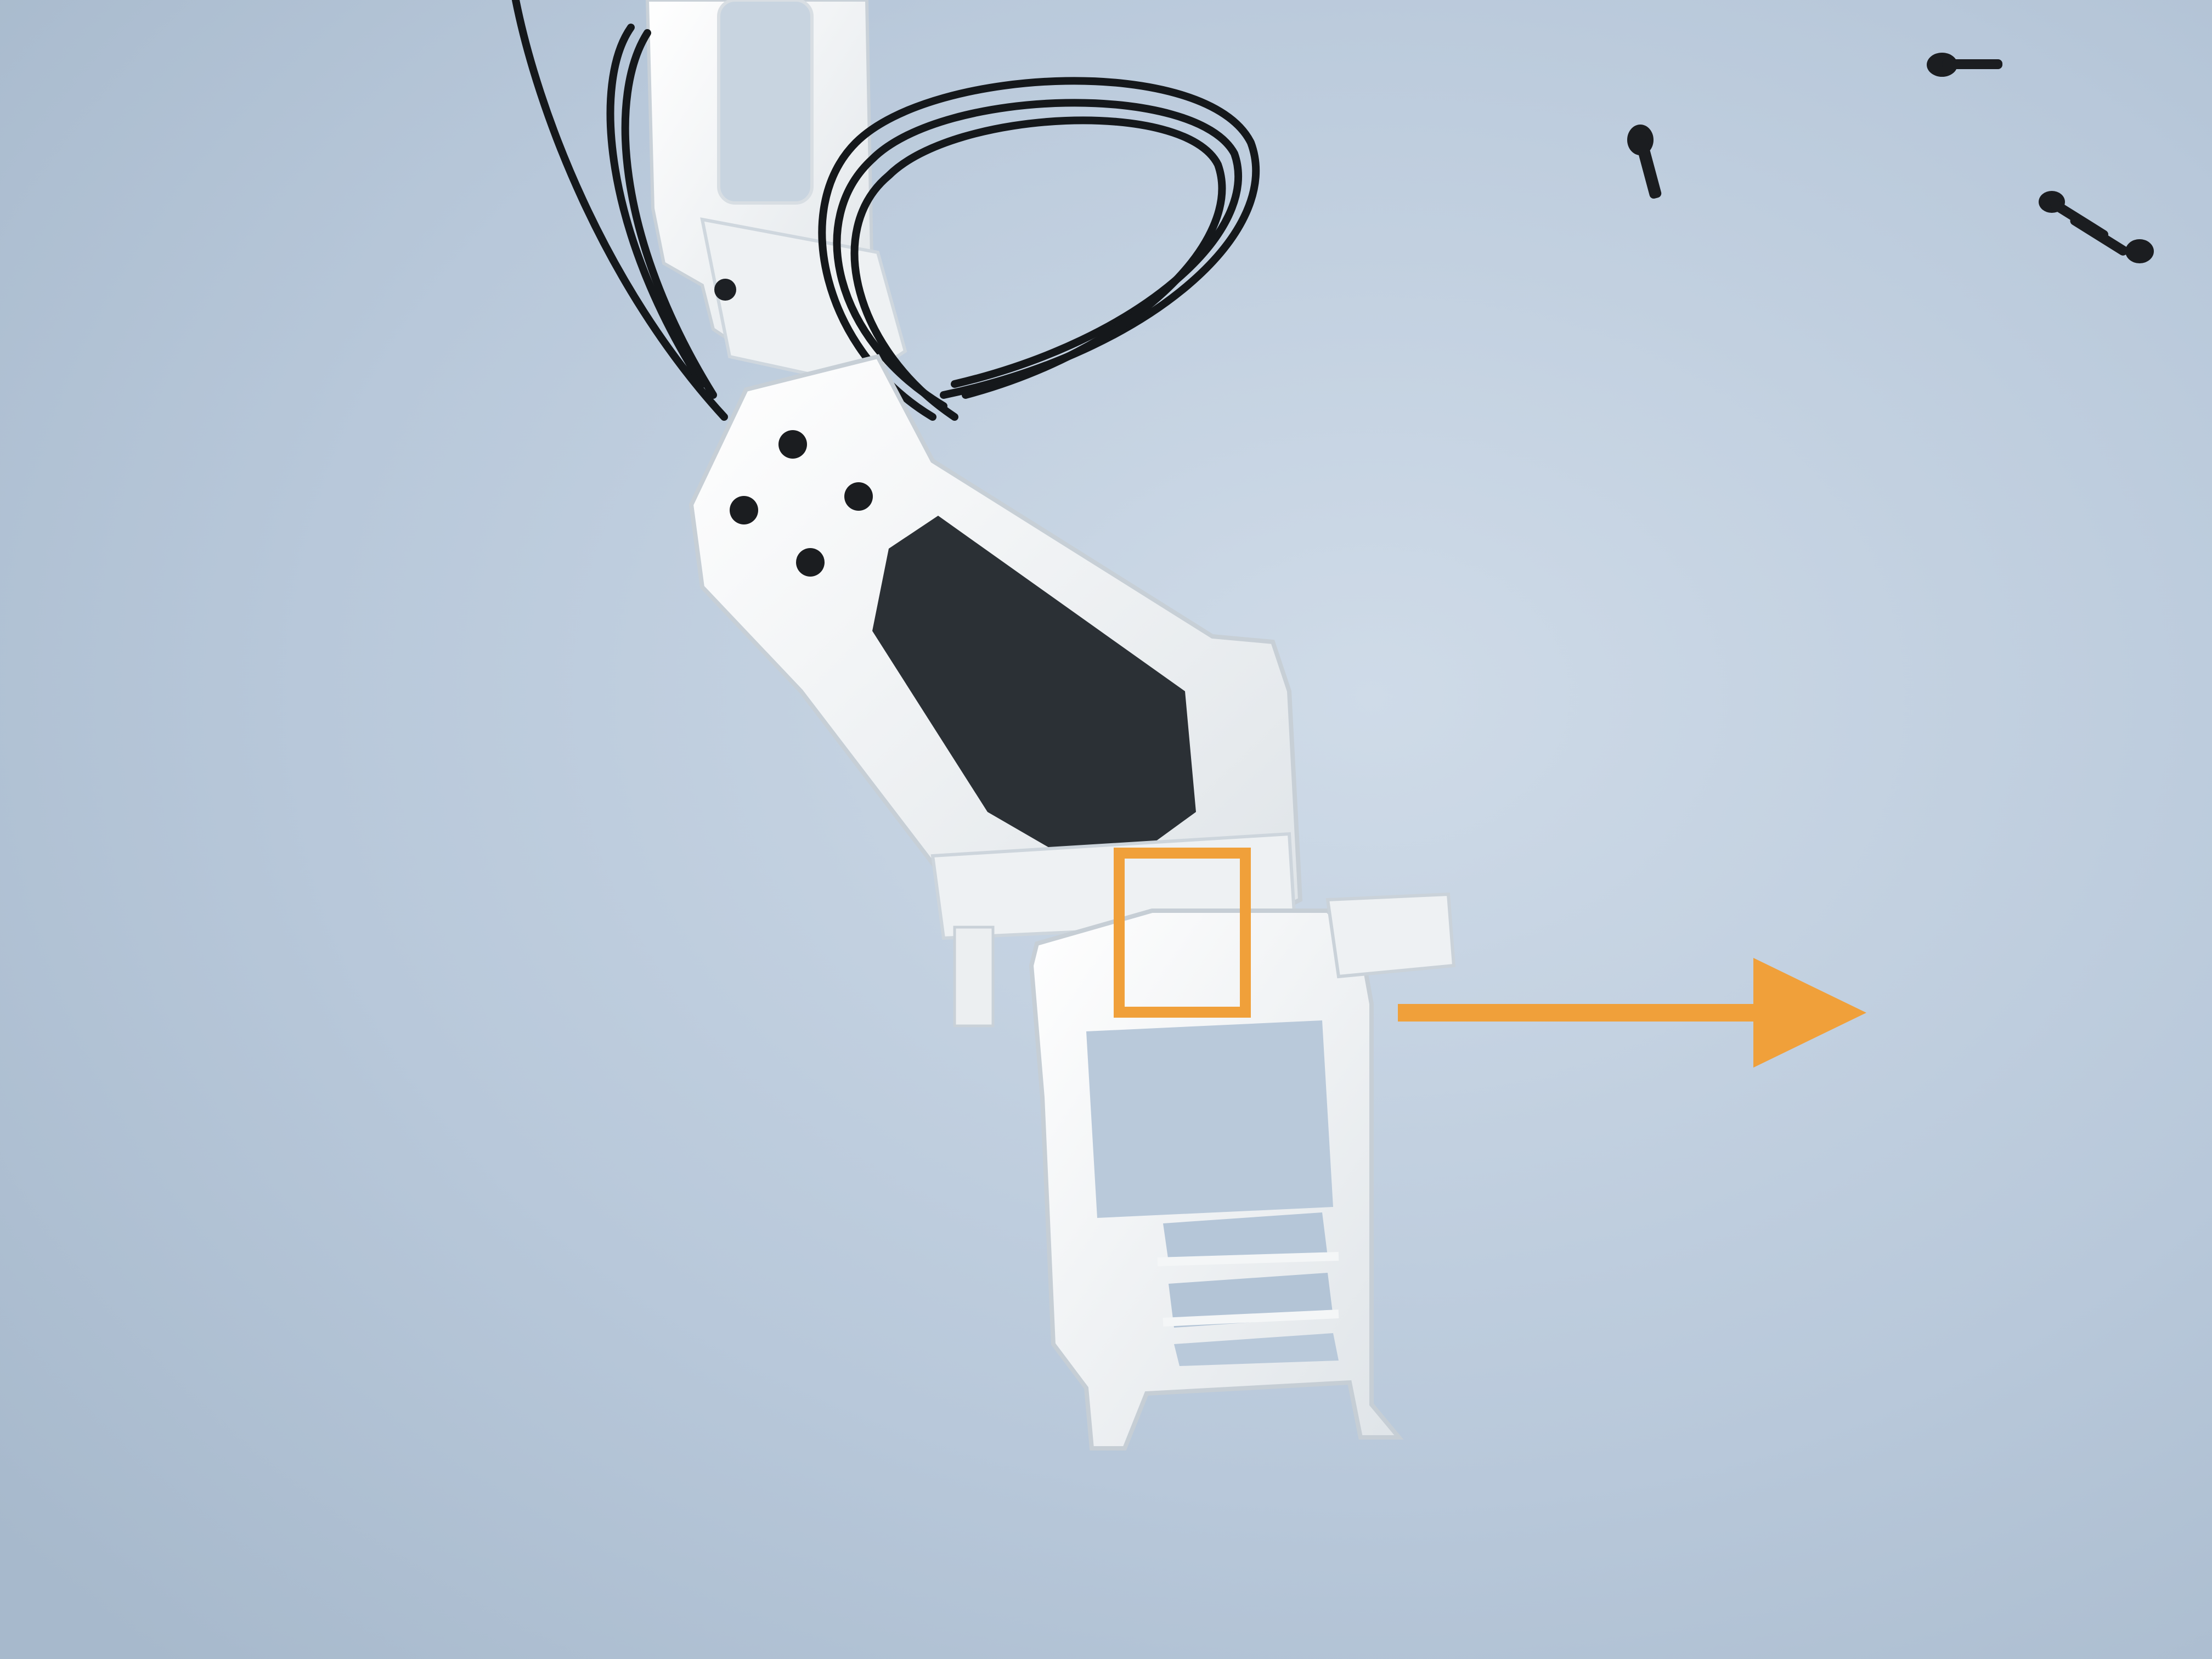  What do you see at coordinates (1891, 158) in the screenshot?
I see `loose-screws` at bounding box center [1891, 158].